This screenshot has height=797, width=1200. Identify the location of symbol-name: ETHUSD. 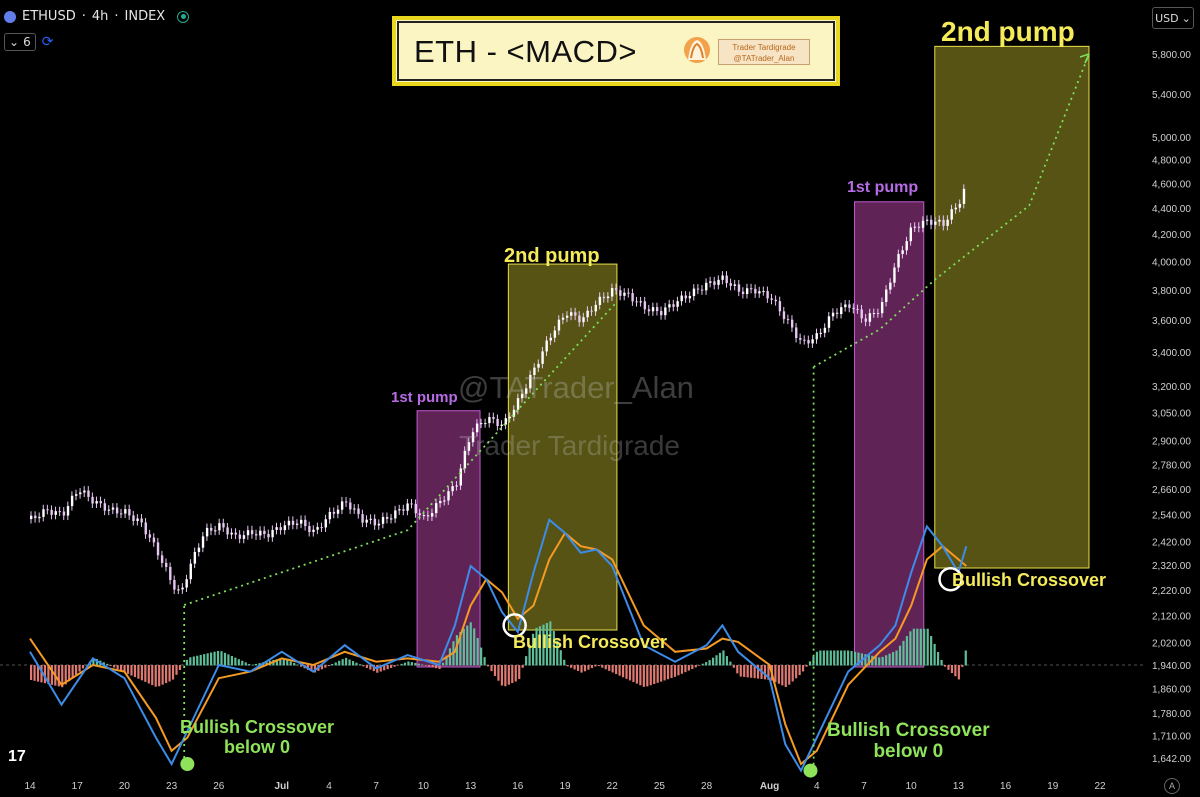
(49, 16).